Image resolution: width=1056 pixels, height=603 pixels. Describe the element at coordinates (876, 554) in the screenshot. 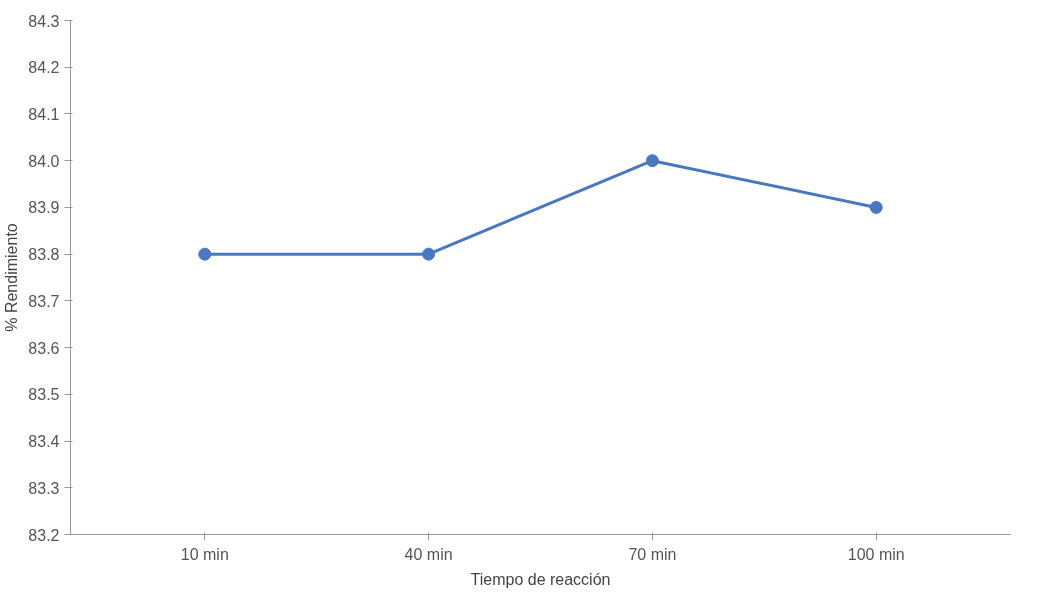

I see `x-tick-label: 100 min` at that location.